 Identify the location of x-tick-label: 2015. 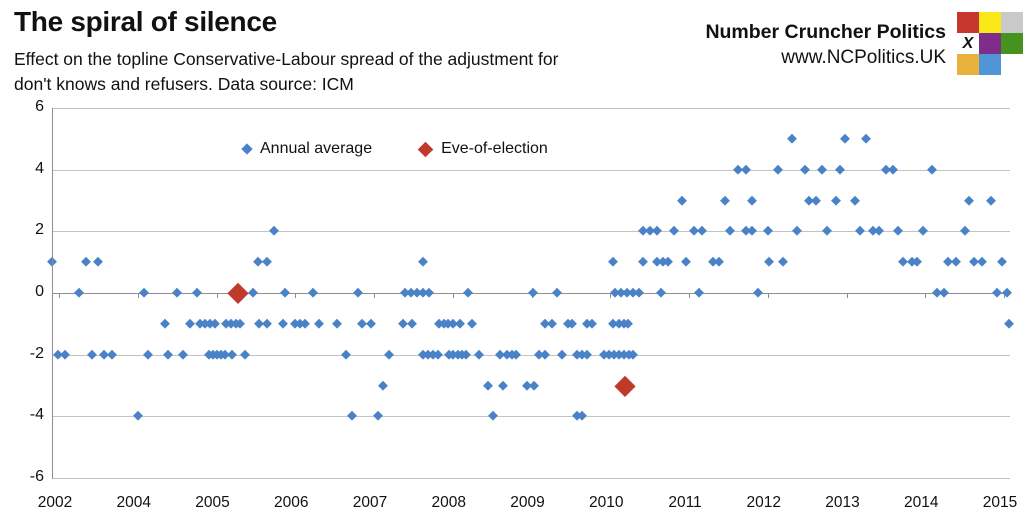
(1000, 502).